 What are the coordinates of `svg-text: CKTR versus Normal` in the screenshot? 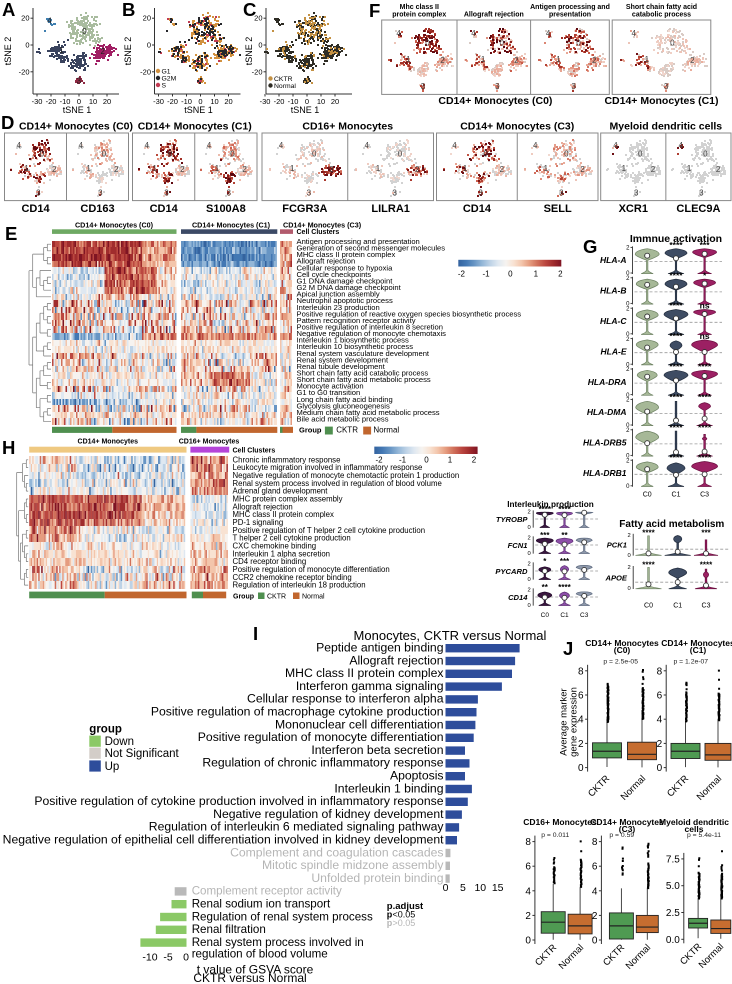 It's located at (249, 977).